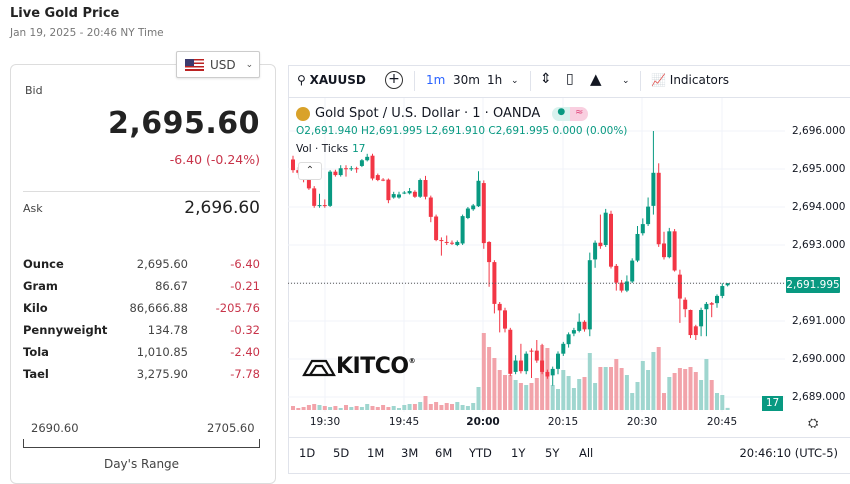  Describe the element at coordinates (141, 377) in the screenshot. I see `unit-row-tael: Tael 3,275.90 -7.78` at that location.